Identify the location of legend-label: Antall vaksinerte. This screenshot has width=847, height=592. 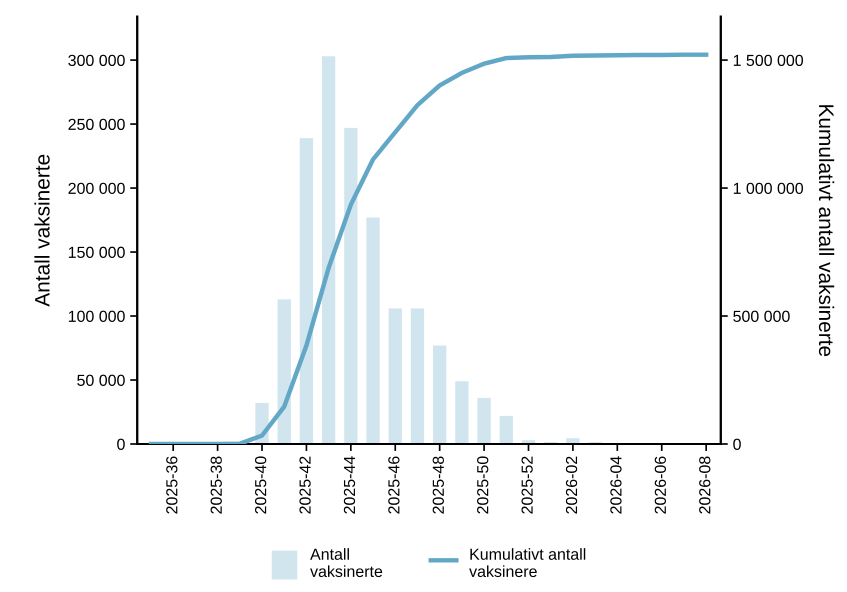
(346, 563).